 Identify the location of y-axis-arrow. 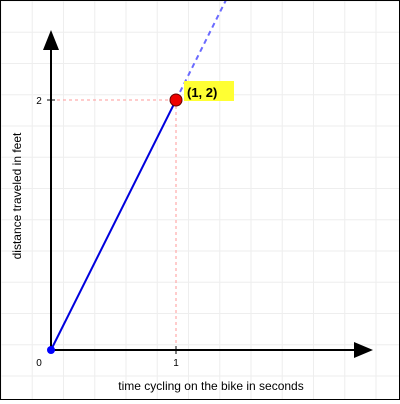
(51, 40).